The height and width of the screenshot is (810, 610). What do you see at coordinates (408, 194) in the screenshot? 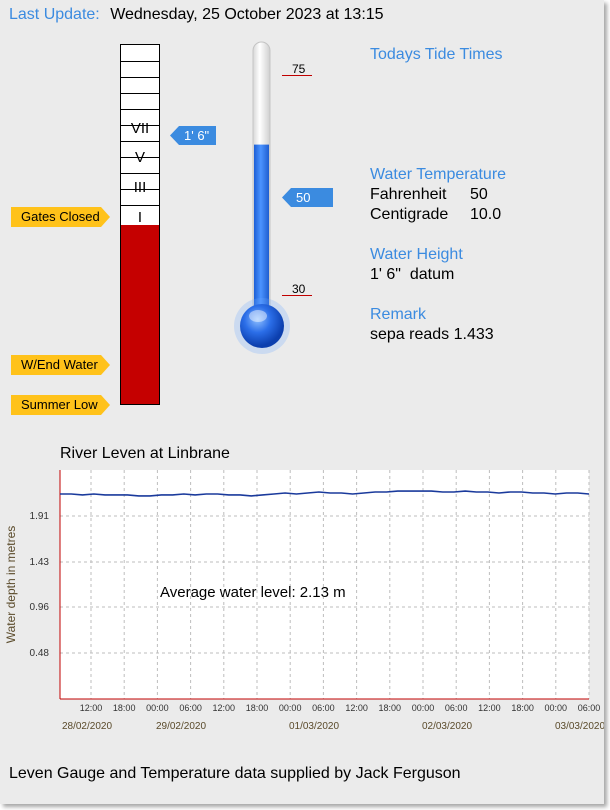
I see `fahrenheit-label: Fahrenheit` at bounding box center [408, 194].